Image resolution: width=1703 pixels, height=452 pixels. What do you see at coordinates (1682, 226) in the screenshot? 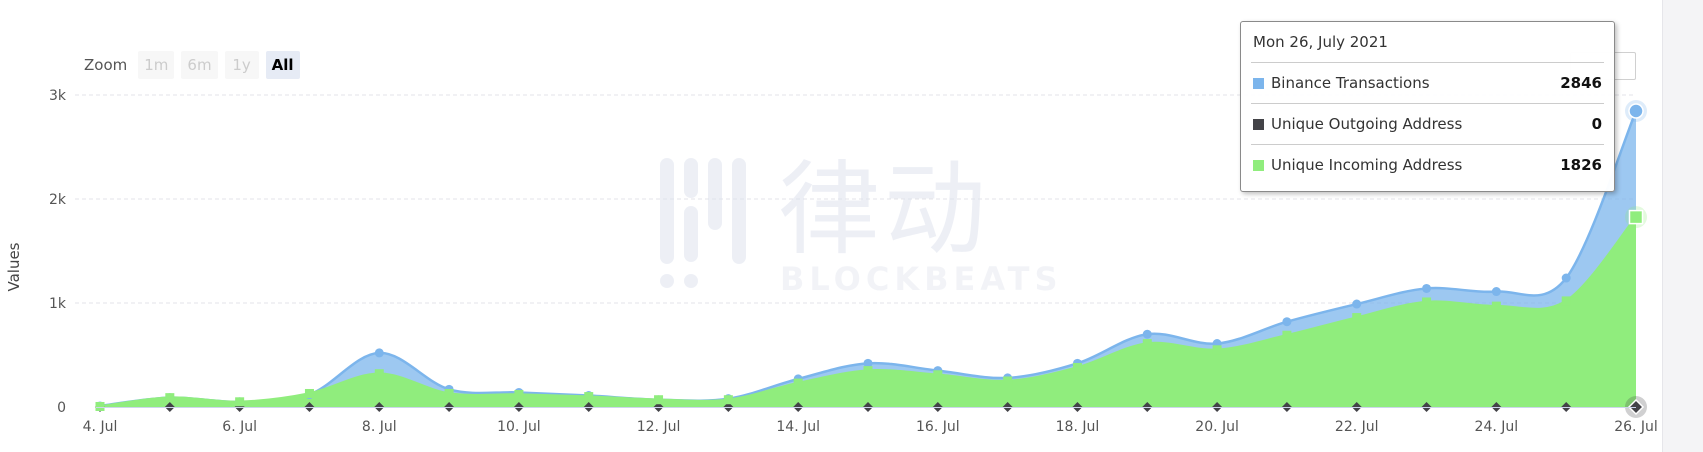
I see `right-scroll-strip` at bounding box center [1682, 226].